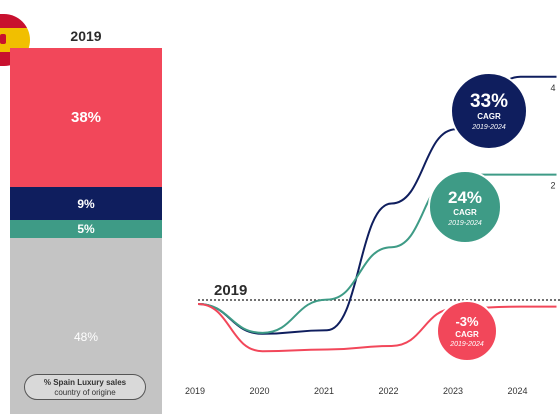 This screenshot has width=560, height=420. Describe the element at coordinates (467, 321) in the screenshot. I see `cagr-badge-value: -3%` at that location.